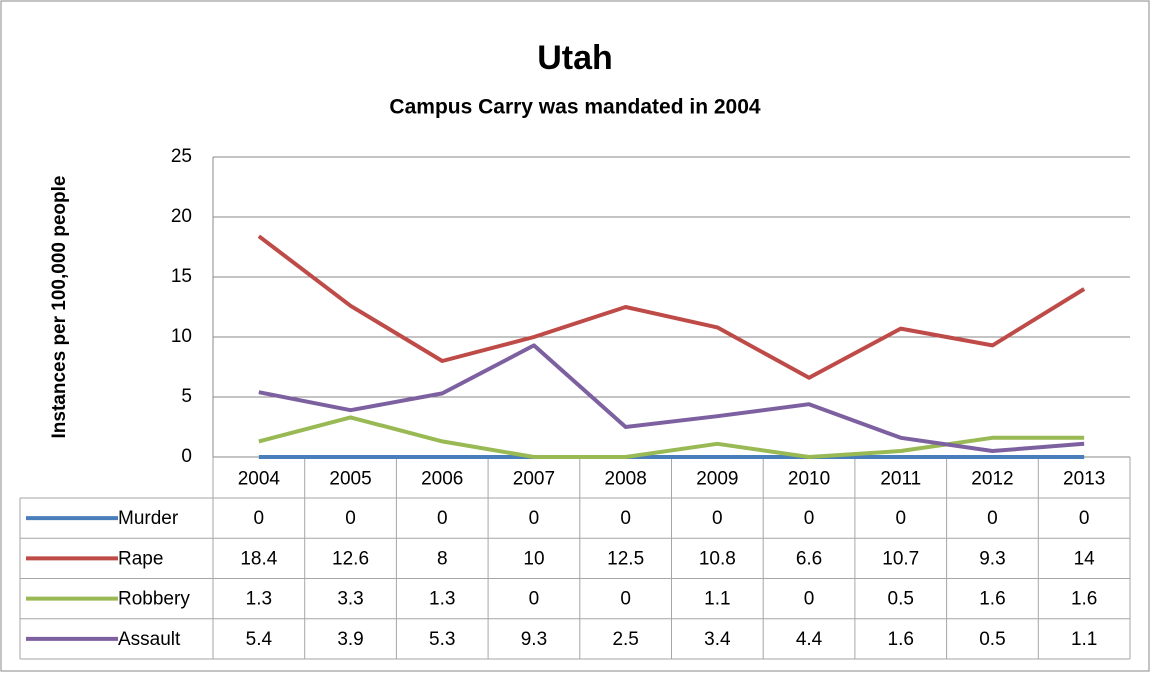 Image resolution: width=1150 pixels, height=677 pixels. I want to click on x-tick-label: 2005, so click(350, 479).